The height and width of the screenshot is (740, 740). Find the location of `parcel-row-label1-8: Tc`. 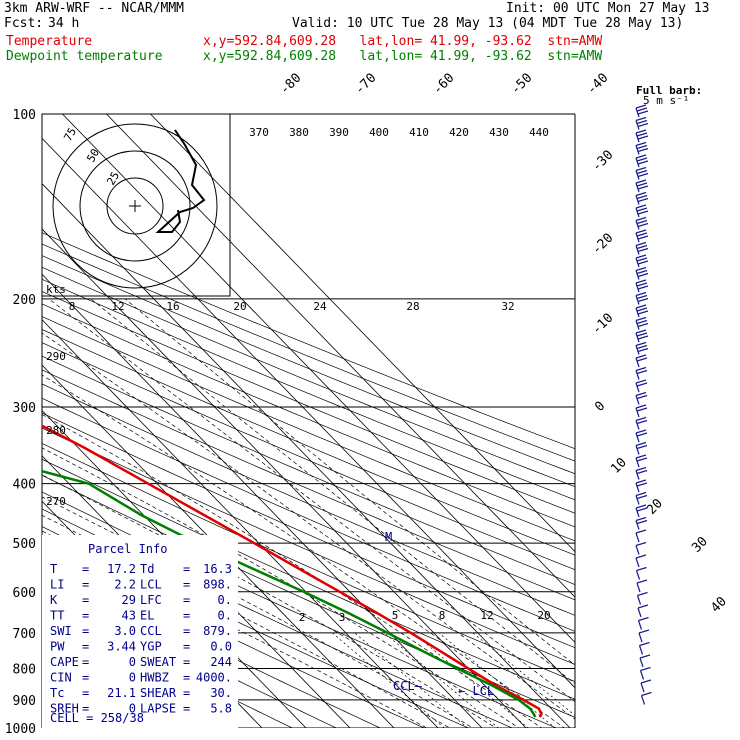

parcel-row-label1-8: Tc is located at coordinates (57, 693).